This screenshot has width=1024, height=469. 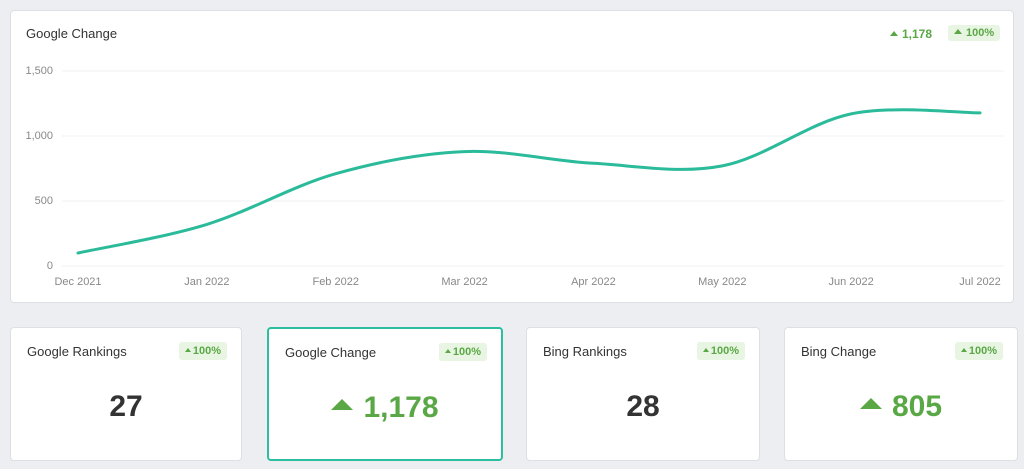 What do you see at coordinates (206, 282) in the screenshot?
I see `x-tick-label: Jan 2022` at bounding box center [206, 282].